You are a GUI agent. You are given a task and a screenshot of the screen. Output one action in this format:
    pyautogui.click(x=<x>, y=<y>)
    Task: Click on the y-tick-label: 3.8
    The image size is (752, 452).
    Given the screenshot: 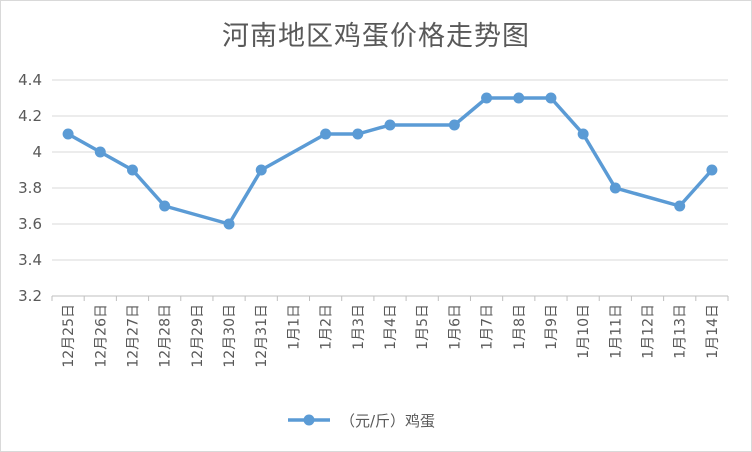 What is the action you would take?
    pyautogui.click(x=30, y=188)
    